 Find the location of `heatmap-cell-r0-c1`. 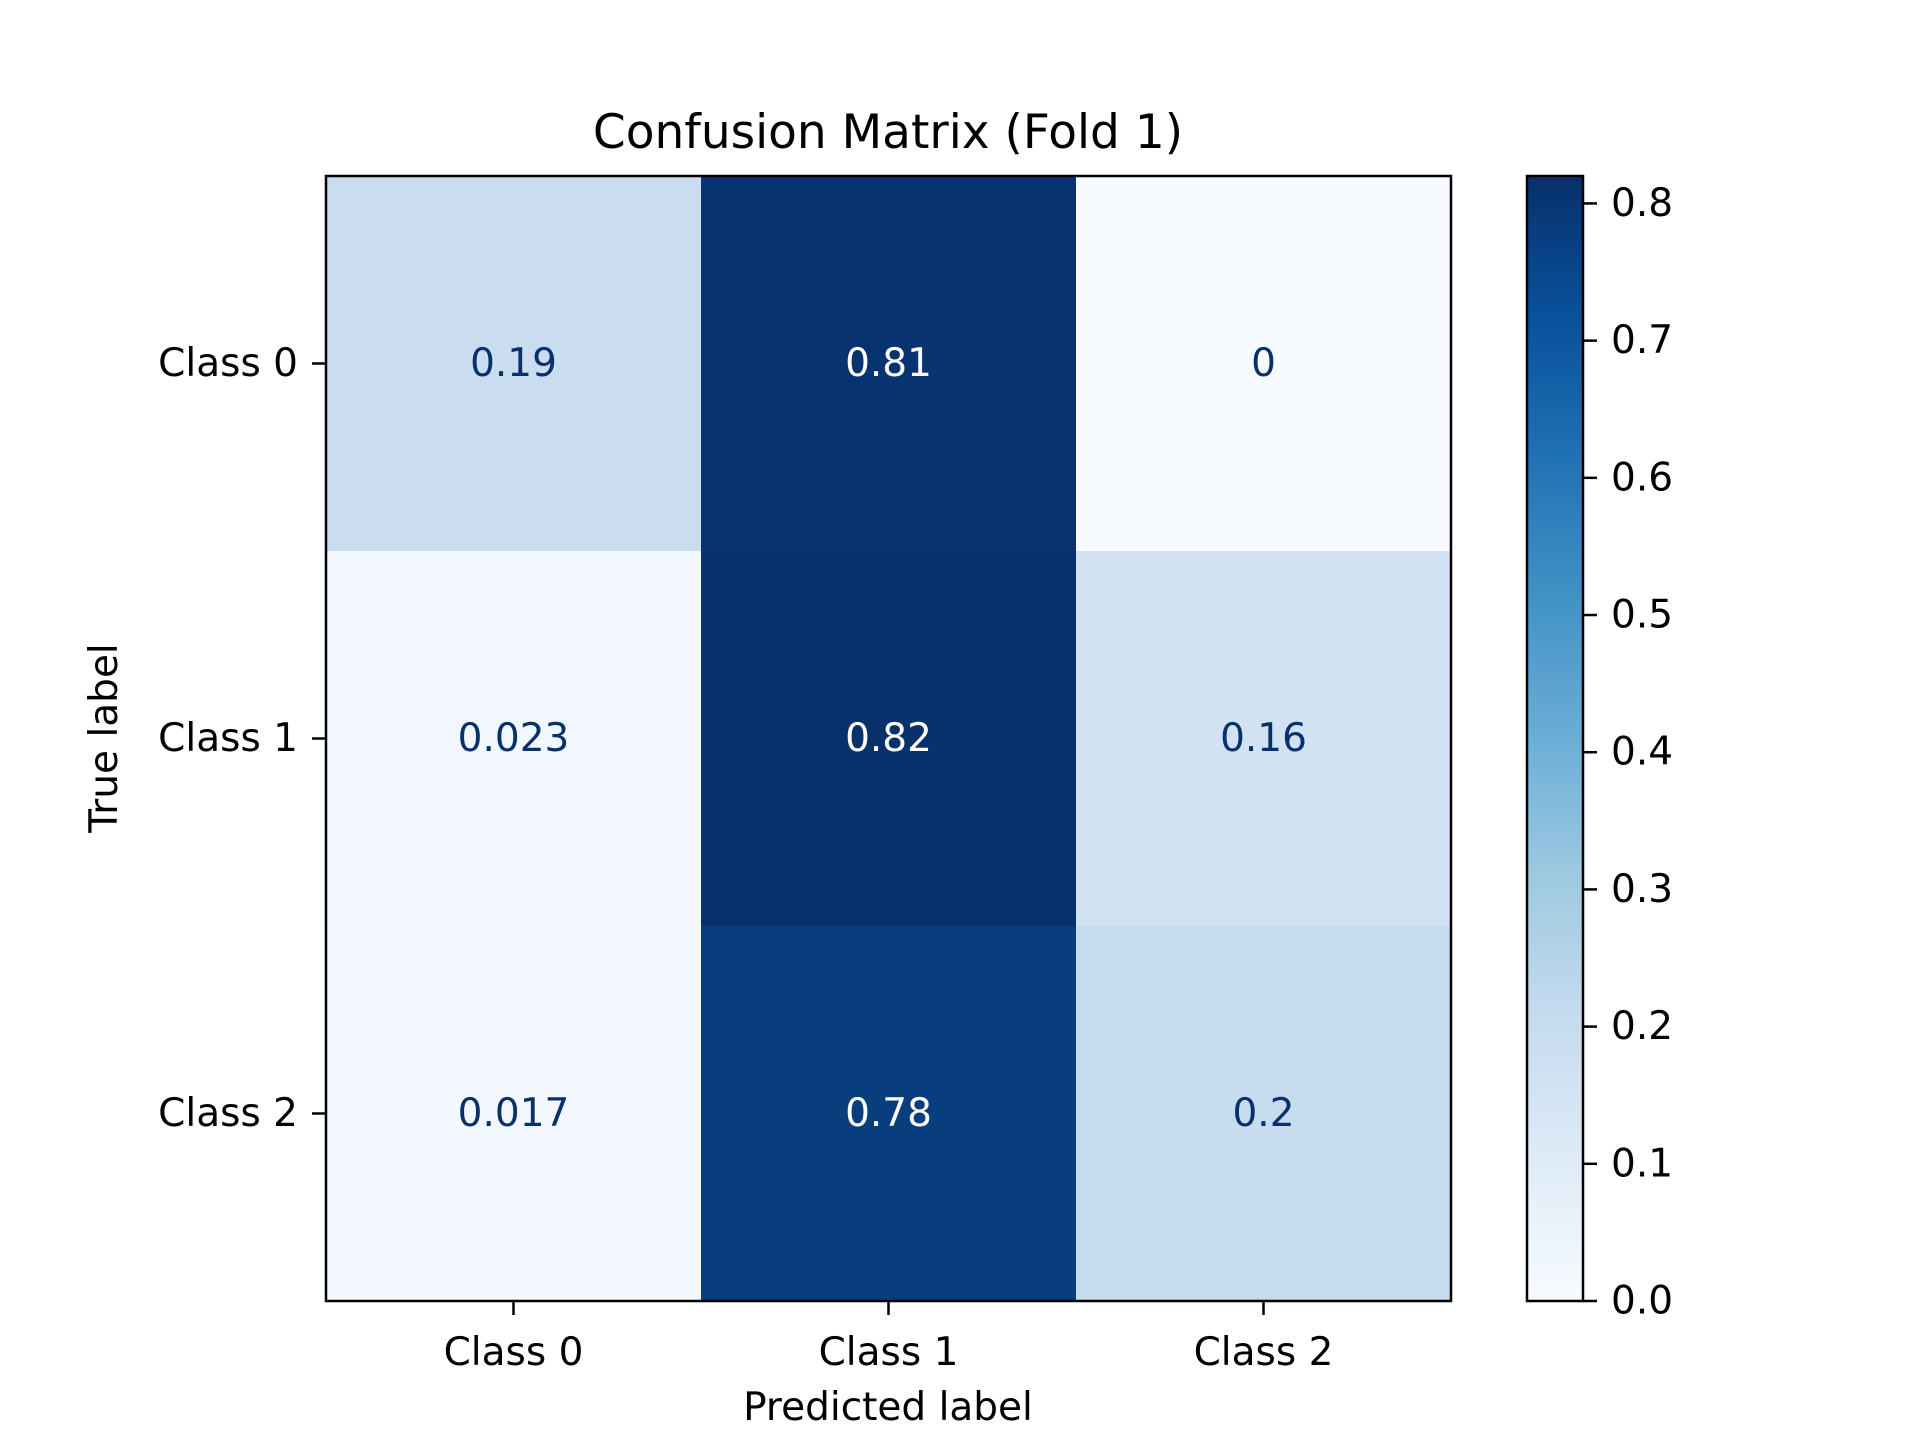

heatmap-cell-r0-c1 is located at coordinates (889, 364).